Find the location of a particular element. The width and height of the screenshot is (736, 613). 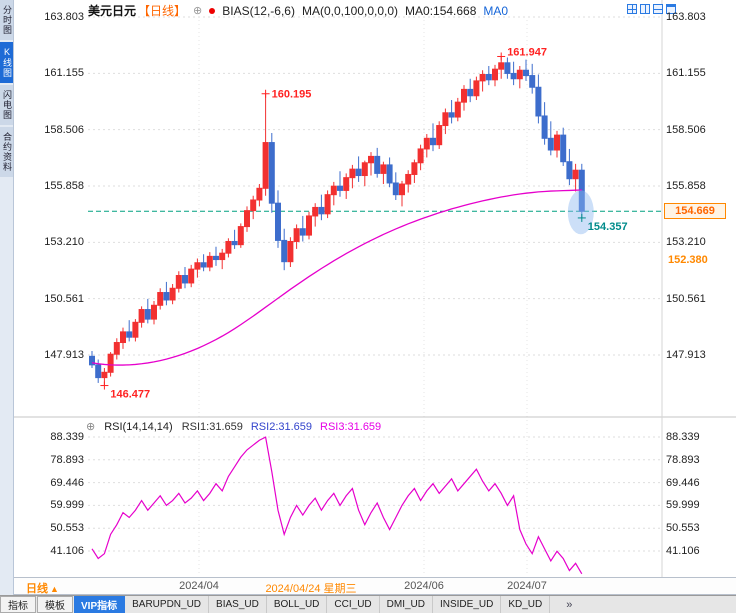

rsi-value-label: RSI3:31.659 is located at coordinates (351, 426).